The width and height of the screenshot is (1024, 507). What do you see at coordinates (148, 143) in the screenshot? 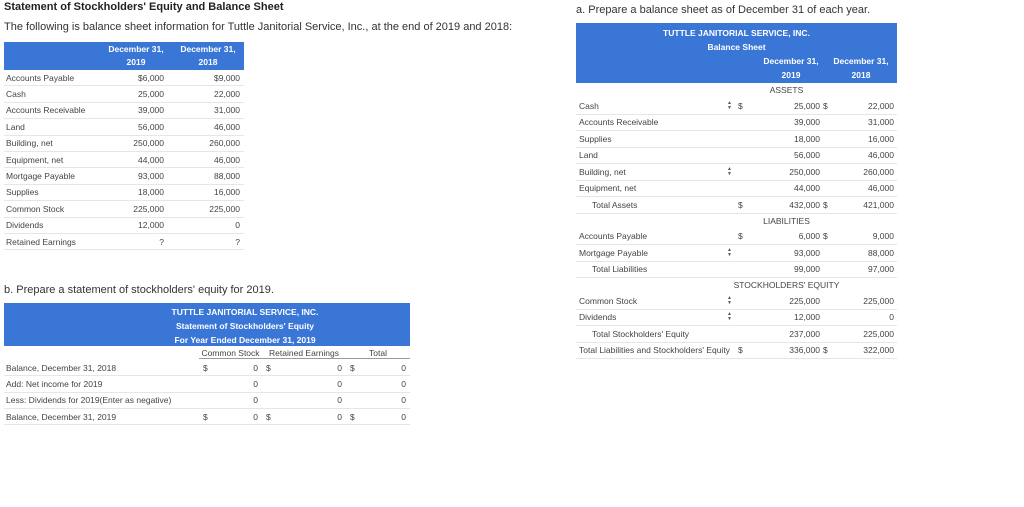
I see `value-2019: 250,000` at bounding box center [148, 143].